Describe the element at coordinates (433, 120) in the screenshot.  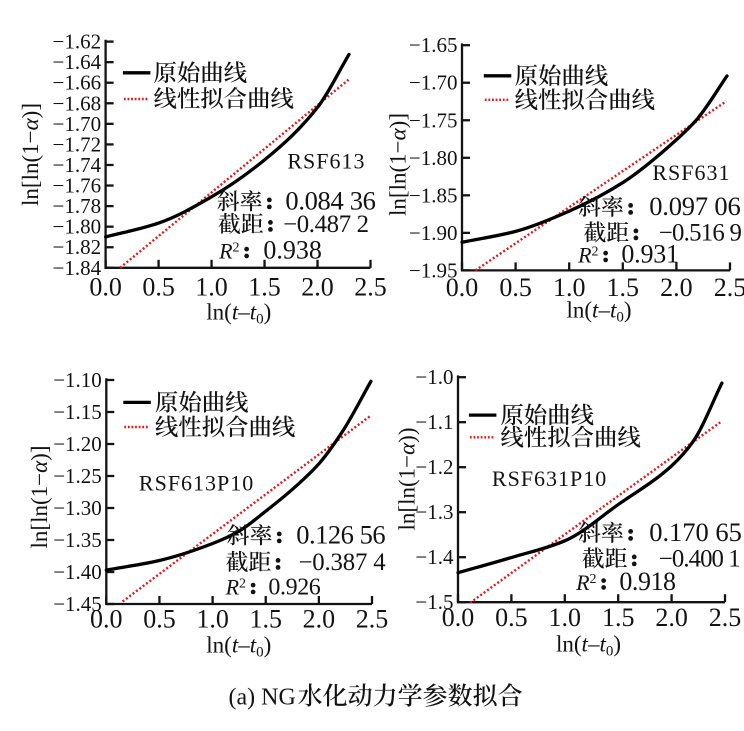
I see `svg-text: −1.75` at that location.